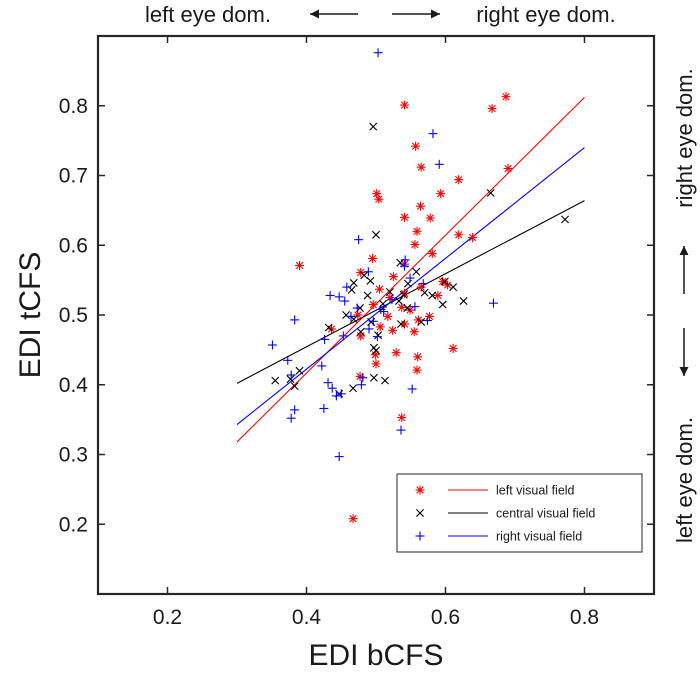  What do you see at coordinates (73, 455) in the screenshot?
I see `y-tick-label: 0.3` at bounding box center [73, 455].